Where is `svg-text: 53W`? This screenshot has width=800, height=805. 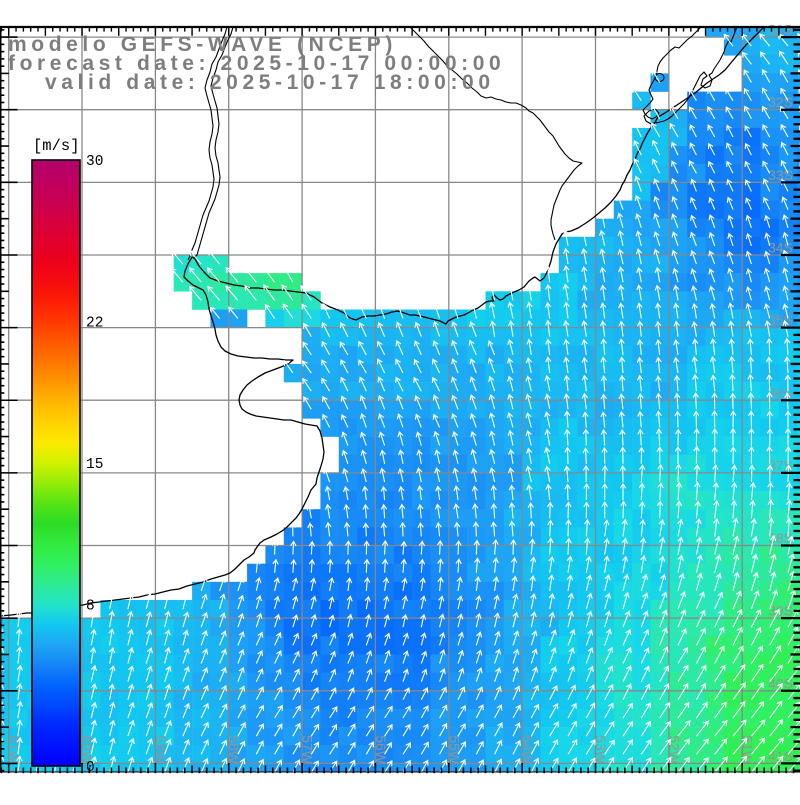 svg-text: 53W is located at coordinates (601, 750).